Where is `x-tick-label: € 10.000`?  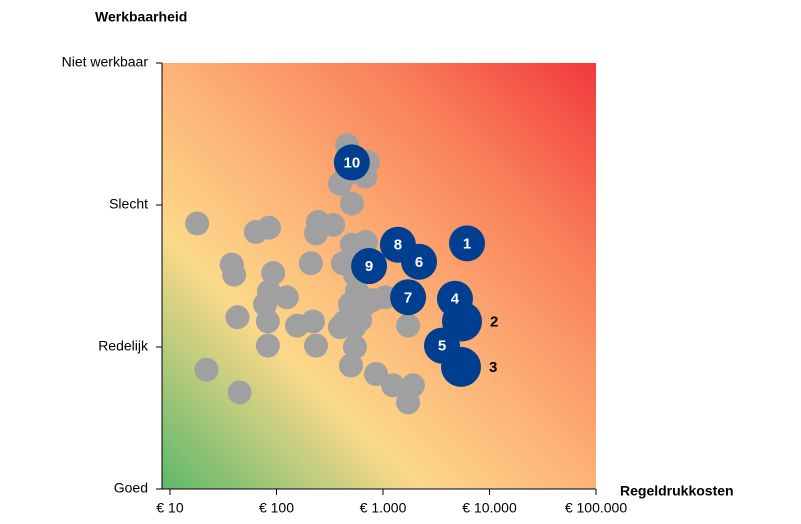
x-tick-label: € 10.000 is located at coordinates (489, 508).